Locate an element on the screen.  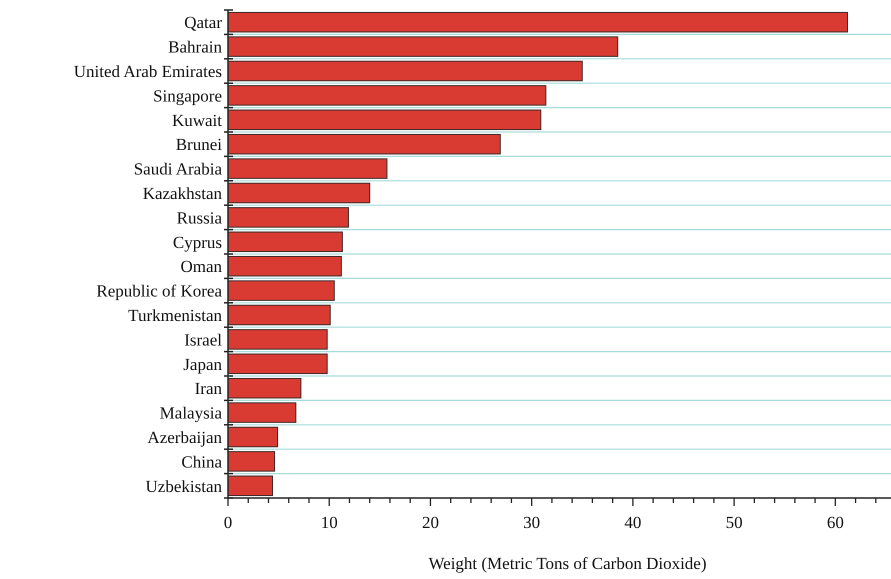
y-tick-label: China is located at coordinates (201, 462).